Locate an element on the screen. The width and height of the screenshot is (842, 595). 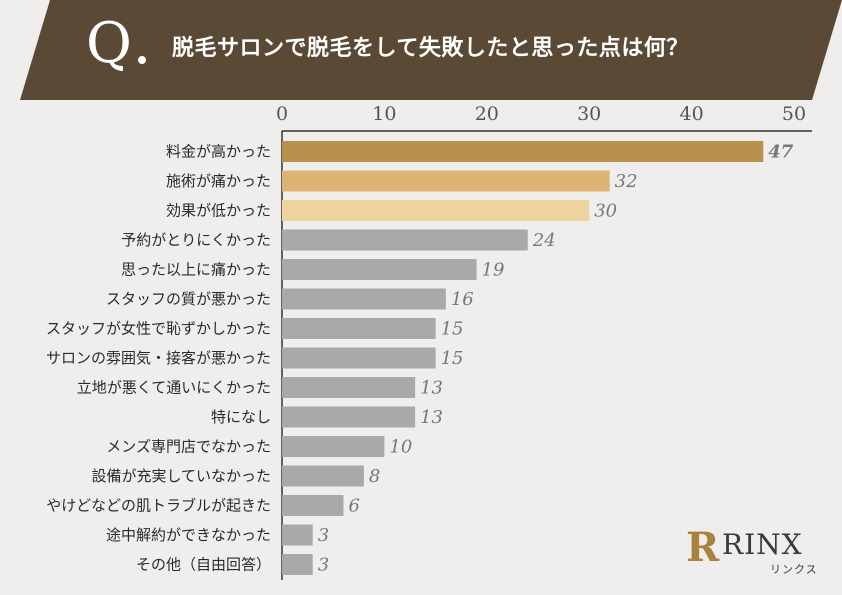
category-label: やけどなどの肌トラブルが起きた is located at coordinates (158, 506).